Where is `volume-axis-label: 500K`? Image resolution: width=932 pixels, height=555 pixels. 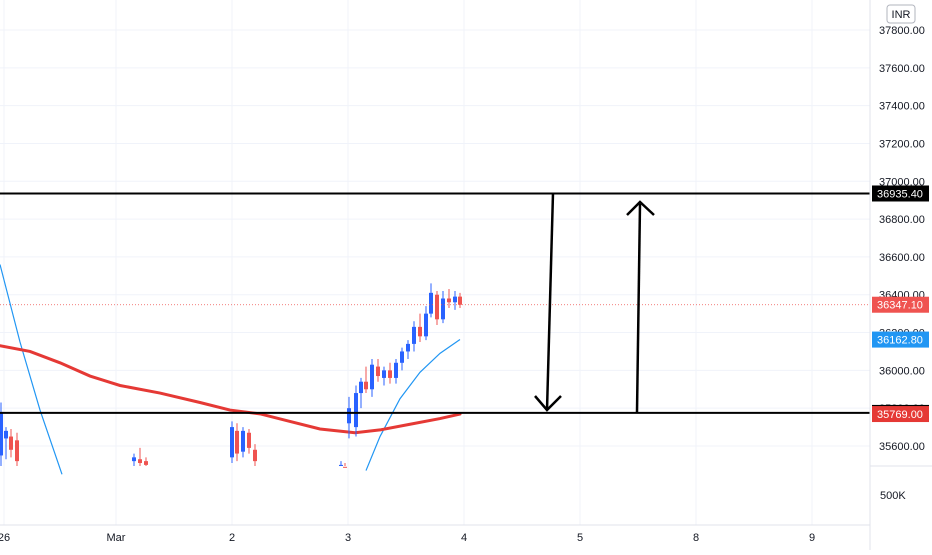 volume-axis-label: 500K is located at coordinates (893, 496).